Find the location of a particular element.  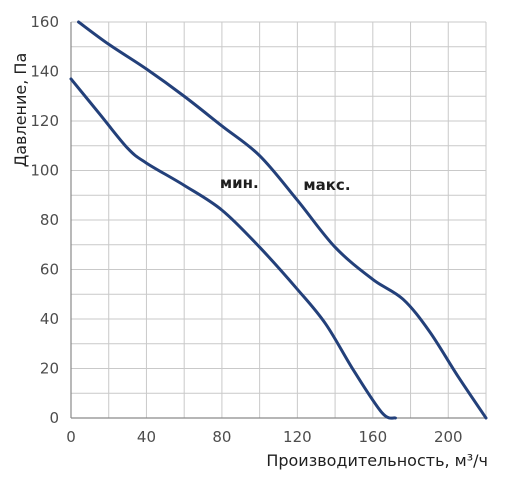

x-tick-label: 160 is located at coordinates (372, 437).